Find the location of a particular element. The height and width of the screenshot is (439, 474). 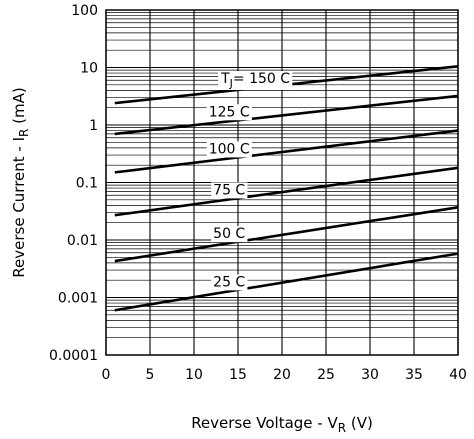

y-tick-label: 0.0001 is located at coordinates (73, 356).